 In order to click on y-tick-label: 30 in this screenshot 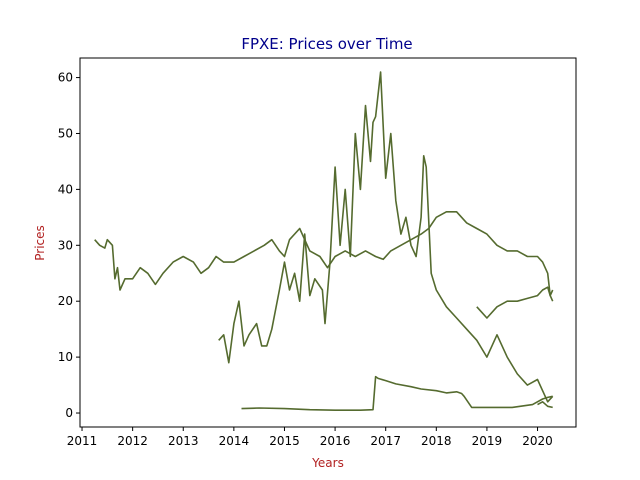, I will do `click(65, 245)`.